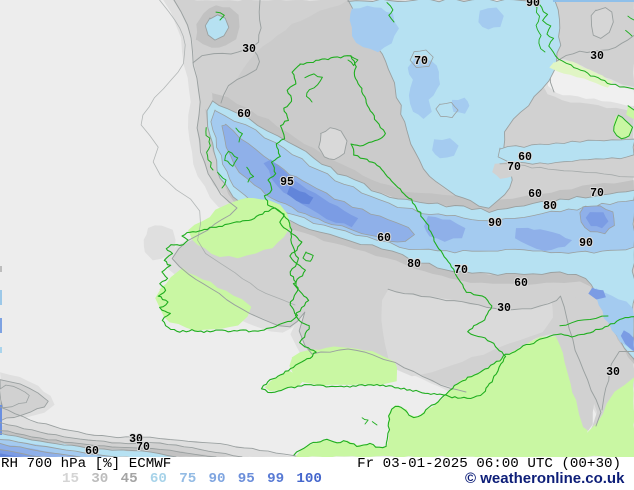 This screenshot has height=490, width=634. Describe the element at coordinates (287, 182) in the screenshot. I see `svg-text: 95` at that location.